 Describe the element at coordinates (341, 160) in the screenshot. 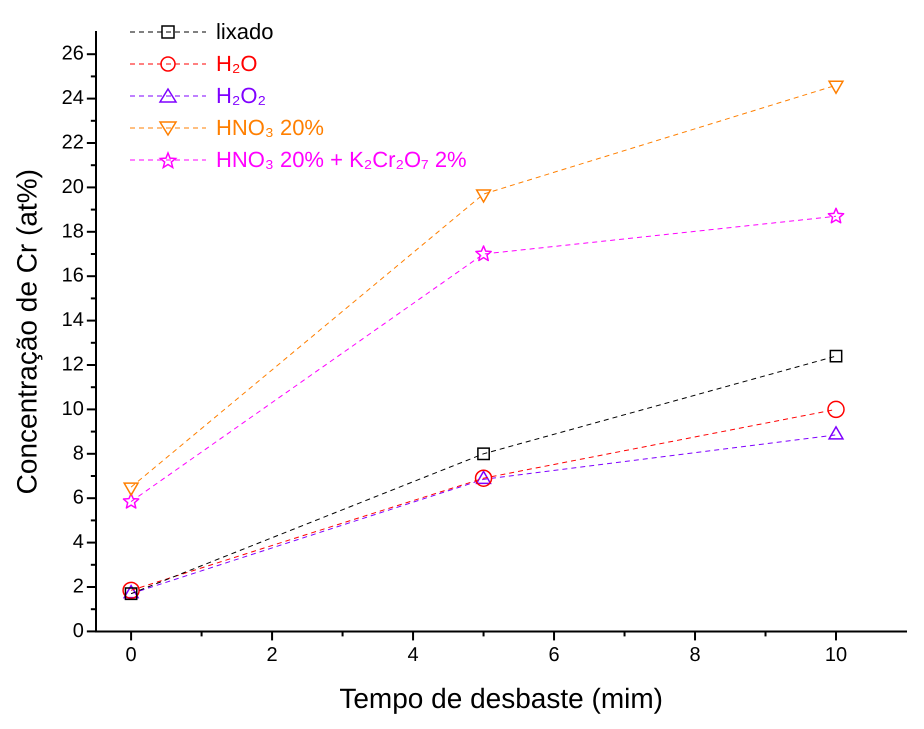

I see `legend-label: HNO₃ 20% + K₂Cr₂O₇ 2%` at that location.